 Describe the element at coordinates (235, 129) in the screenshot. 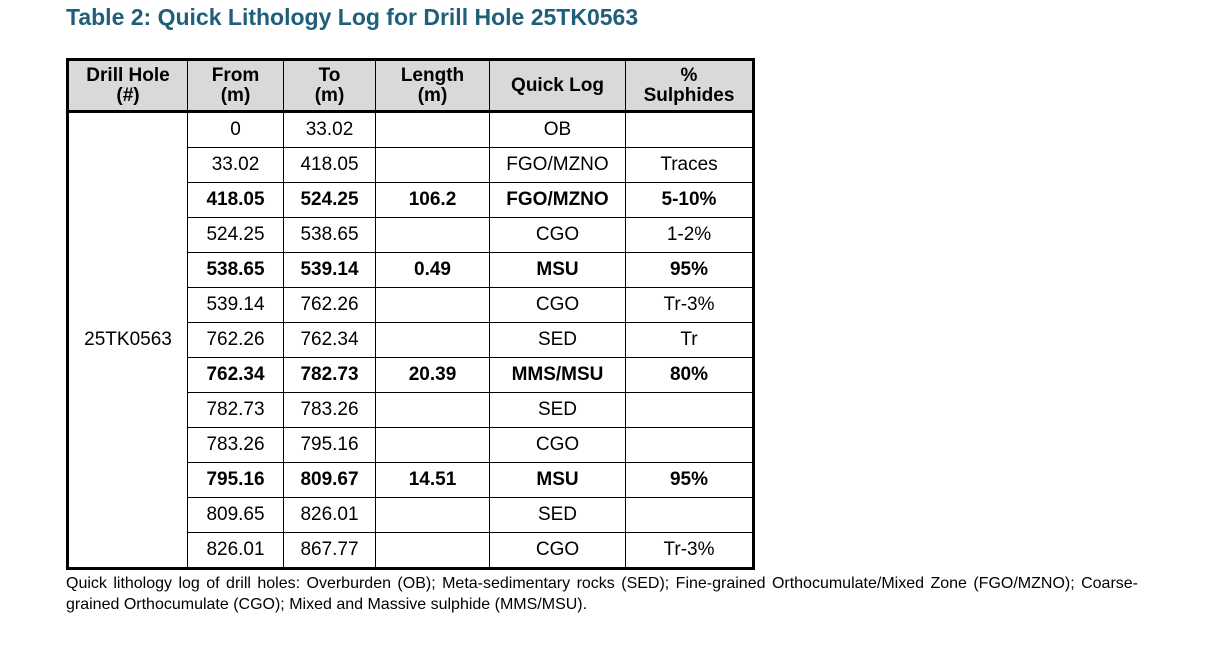

I see `from-cell: 0` at that location.